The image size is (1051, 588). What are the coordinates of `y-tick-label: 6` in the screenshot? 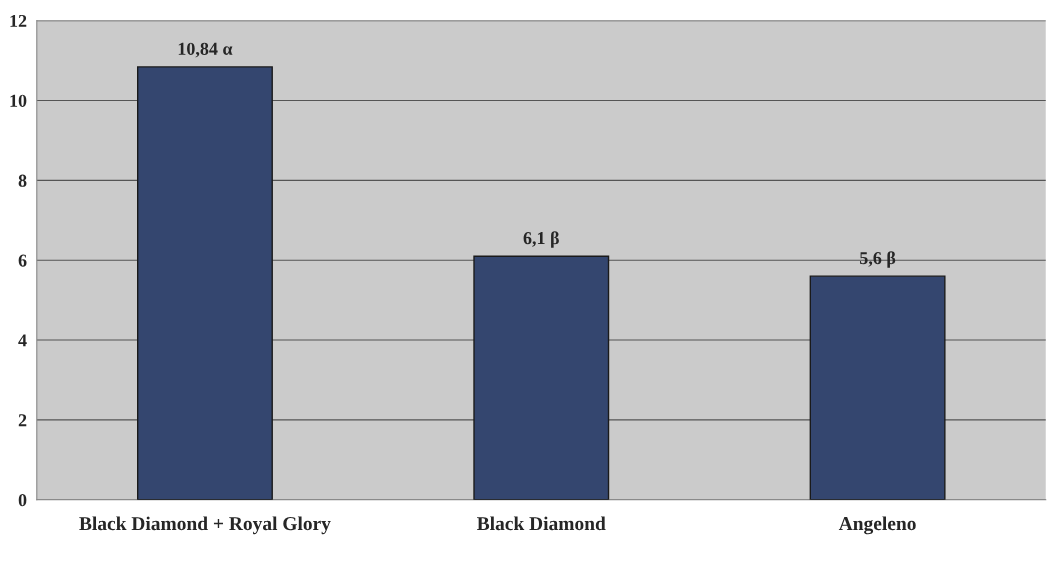 It's located at (22, 260).